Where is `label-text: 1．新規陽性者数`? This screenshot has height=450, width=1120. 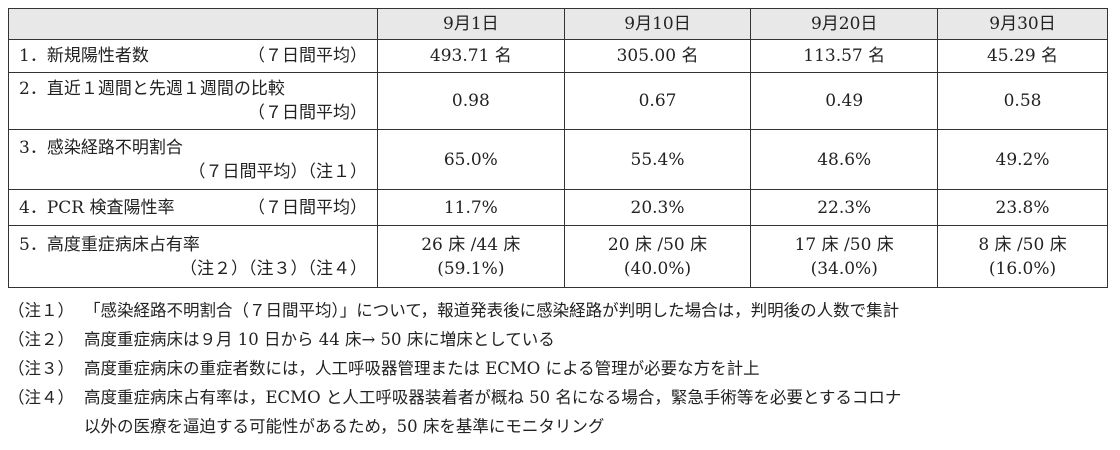 label-text: 1．新規陽性者数 is located at coordinates (84, 56).